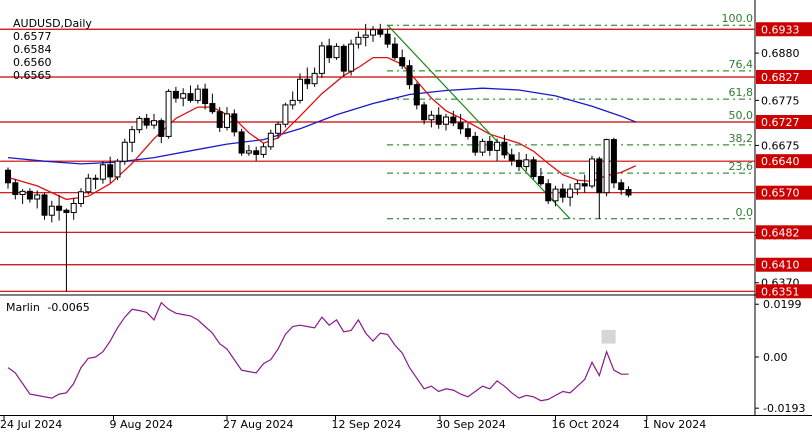  What do you see at coordinates (68, 307) in the screenshot?
I see `indicator-value: -0.0065` at bounding box center [68, 307].